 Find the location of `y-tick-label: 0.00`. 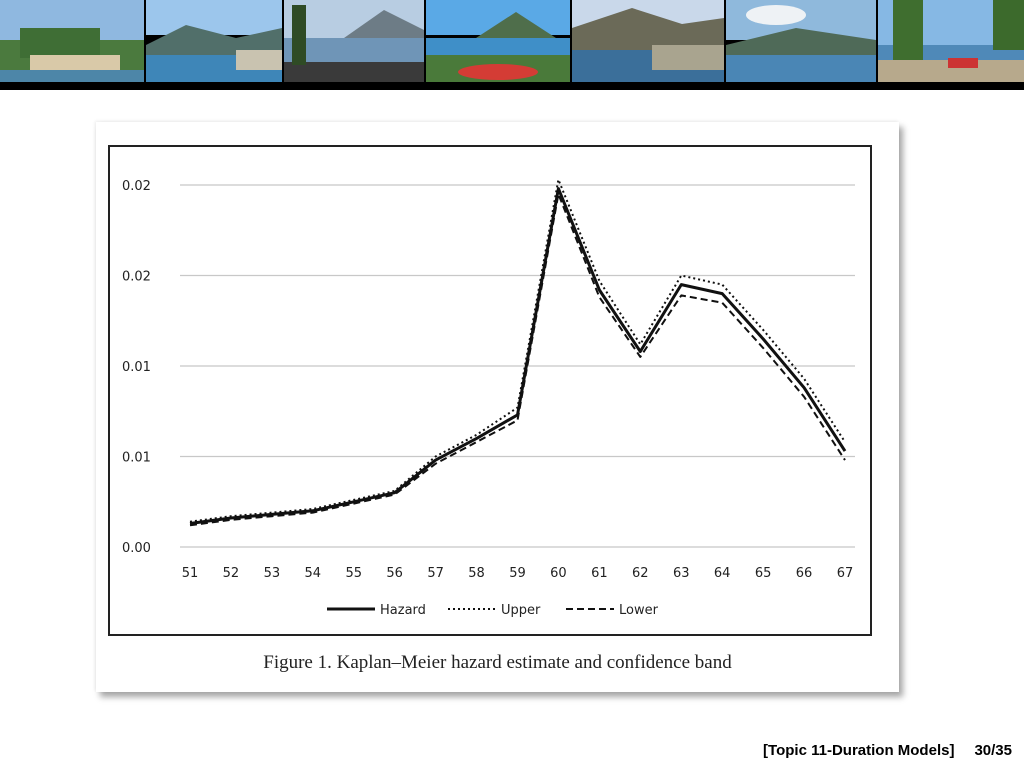

y-tick-label: 0.00 is located at coordinates (136, 548).